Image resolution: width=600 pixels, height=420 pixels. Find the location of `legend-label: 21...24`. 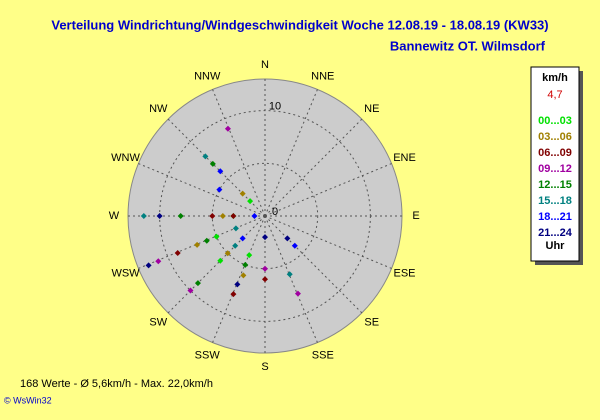

legend-label: 21...24 is located at coordinates (555, 233).